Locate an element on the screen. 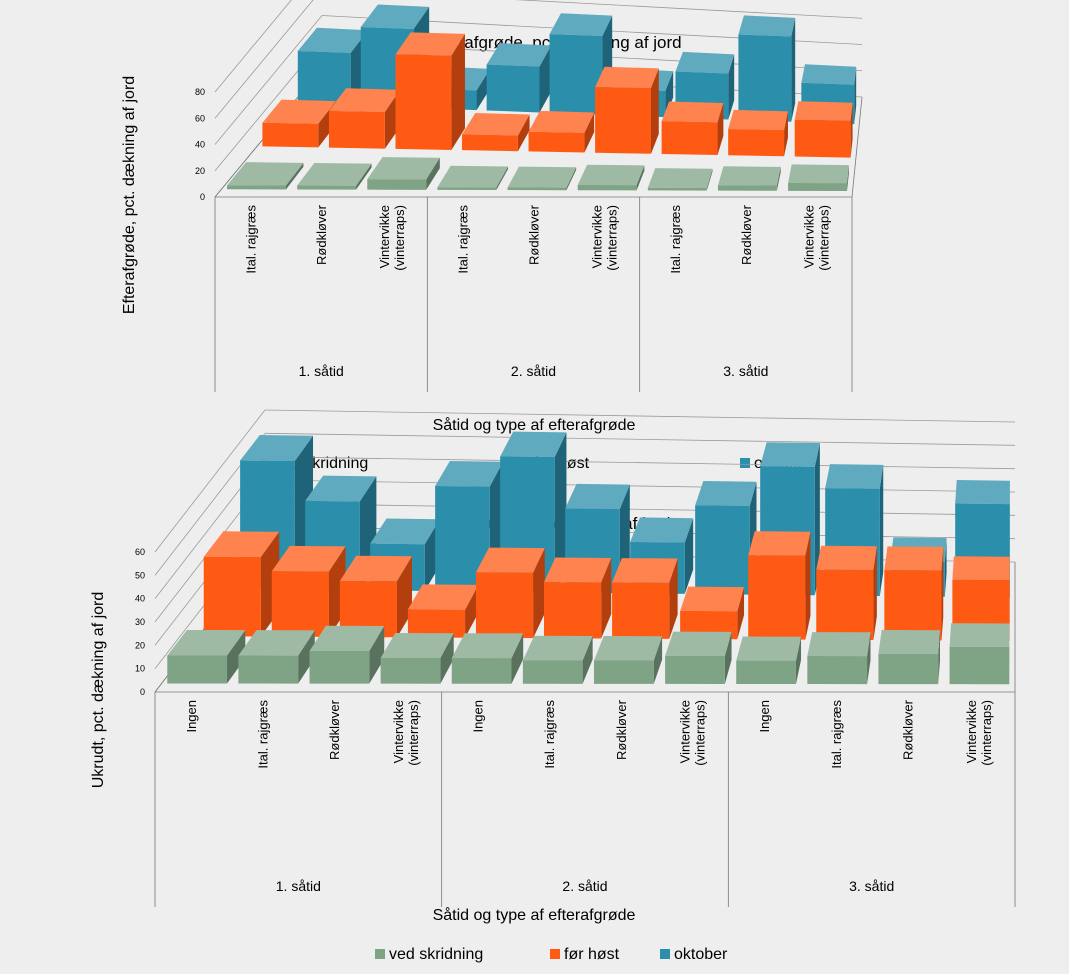  chart1-category-label: Ital. rajgræs is located at coordinates (250, 239).